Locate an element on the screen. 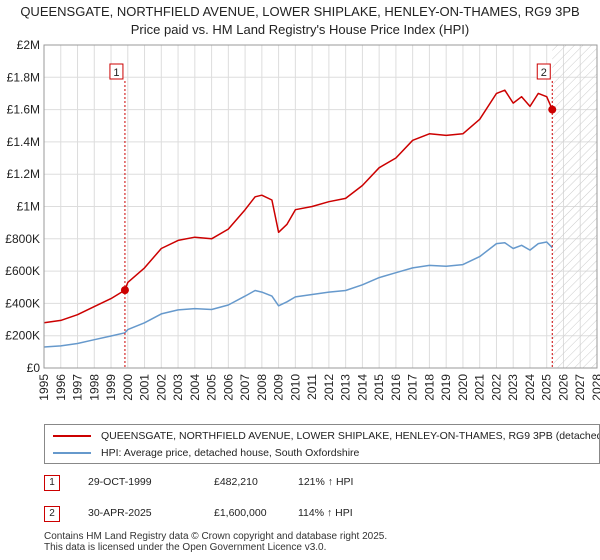 This screenshot has height=560, width=600. x-tick-label: 2010 is located at coordinates (295, 387).